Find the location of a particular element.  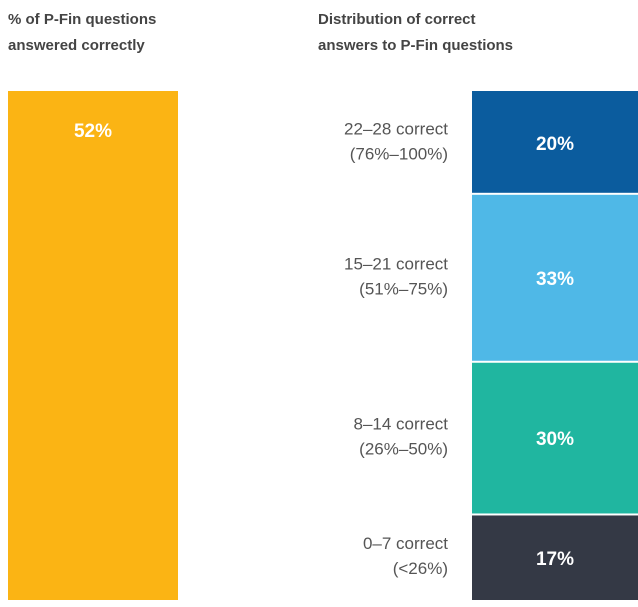

category-label: (51%–75%) is located at coordinates (403, 288).